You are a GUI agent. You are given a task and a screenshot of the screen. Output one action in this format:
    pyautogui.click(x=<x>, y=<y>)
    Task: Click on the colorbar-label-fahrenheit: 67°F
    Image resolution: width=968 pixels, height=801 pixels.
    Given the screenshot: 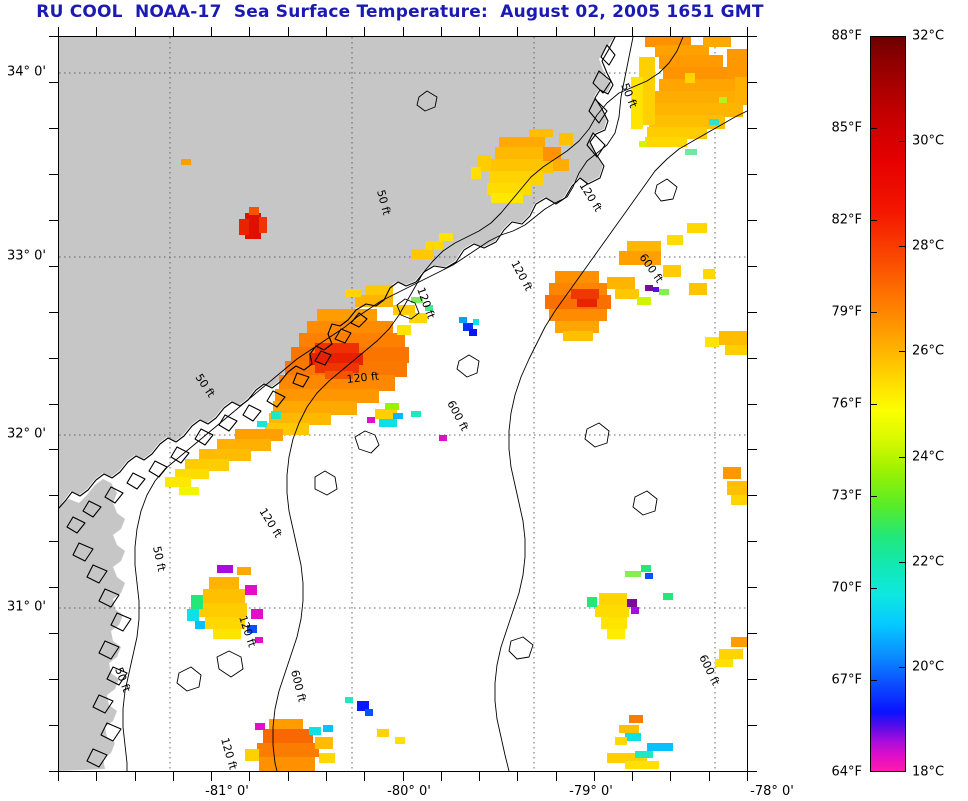 What is the action you would take?
    pyautogui.click(x=846, y=680)
    